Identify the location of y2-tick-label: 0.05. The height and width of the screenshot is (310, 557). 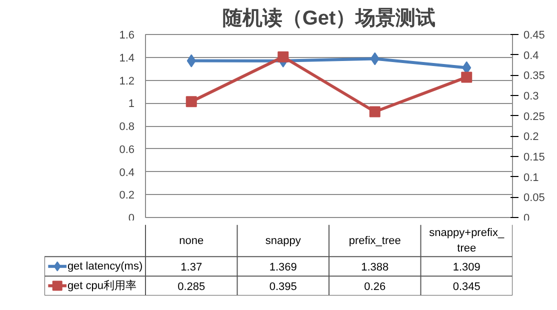
(534, 198).